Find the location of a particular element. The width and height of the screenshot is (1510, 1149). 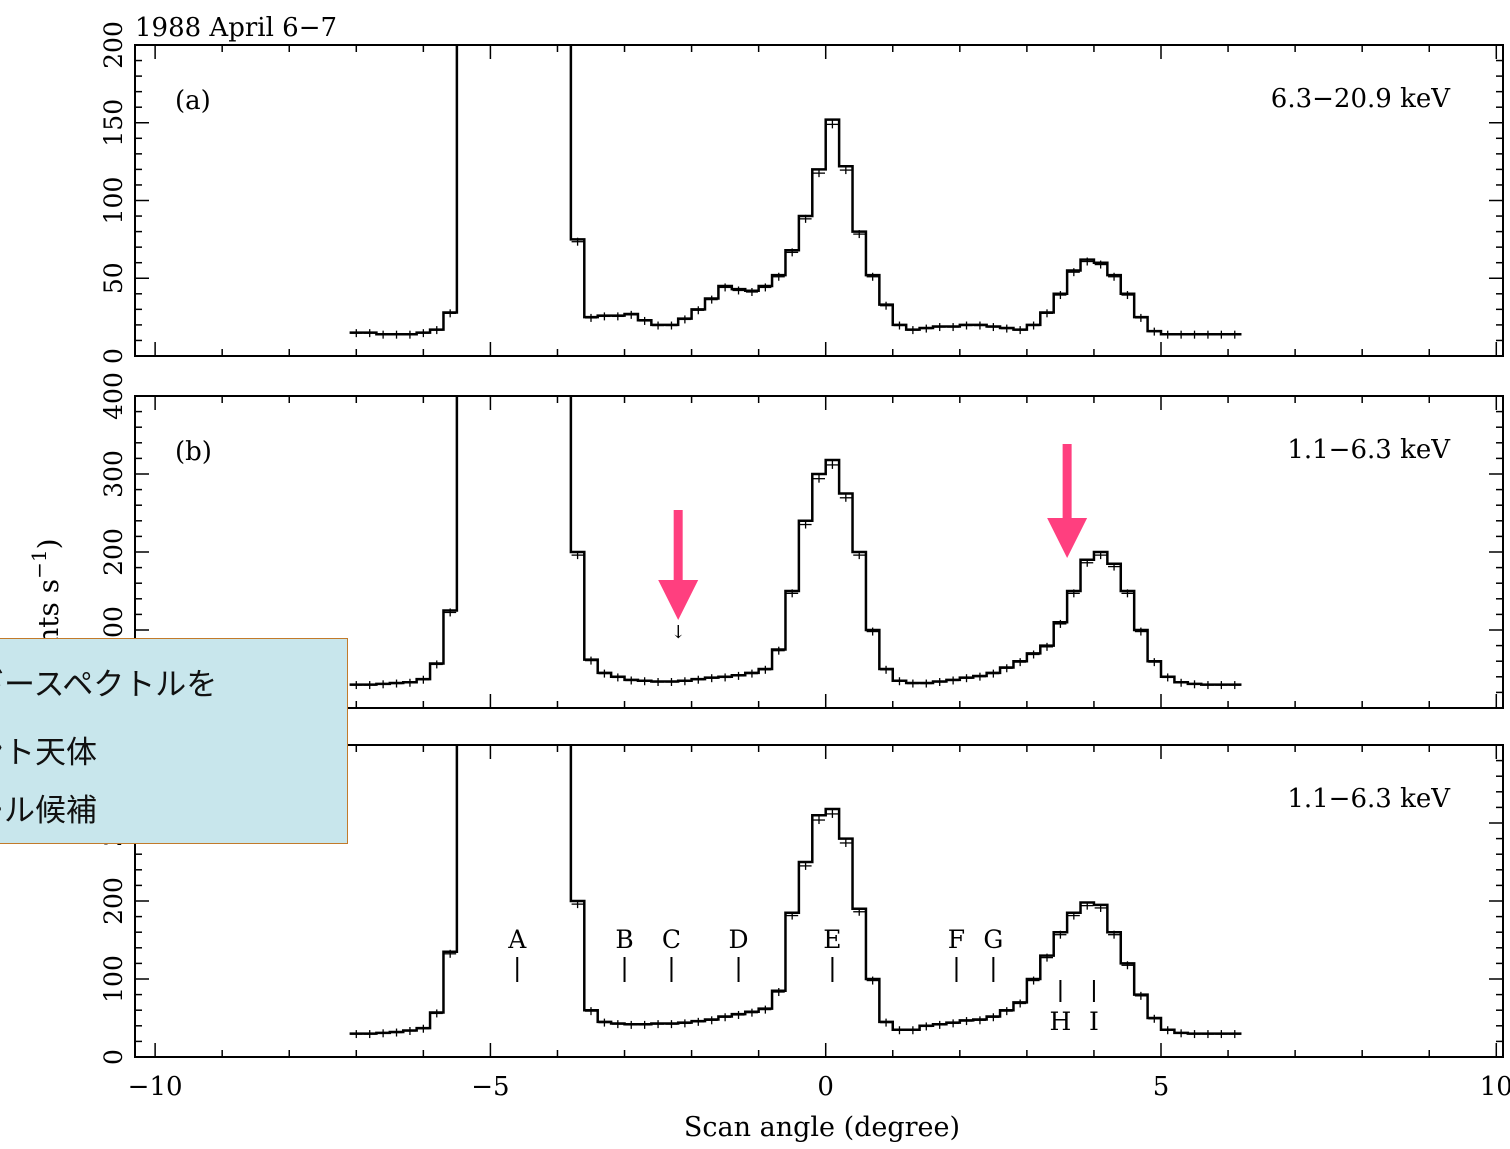

x-axis-label: Scan angle (degree) is located at coordinates (822, 1127).